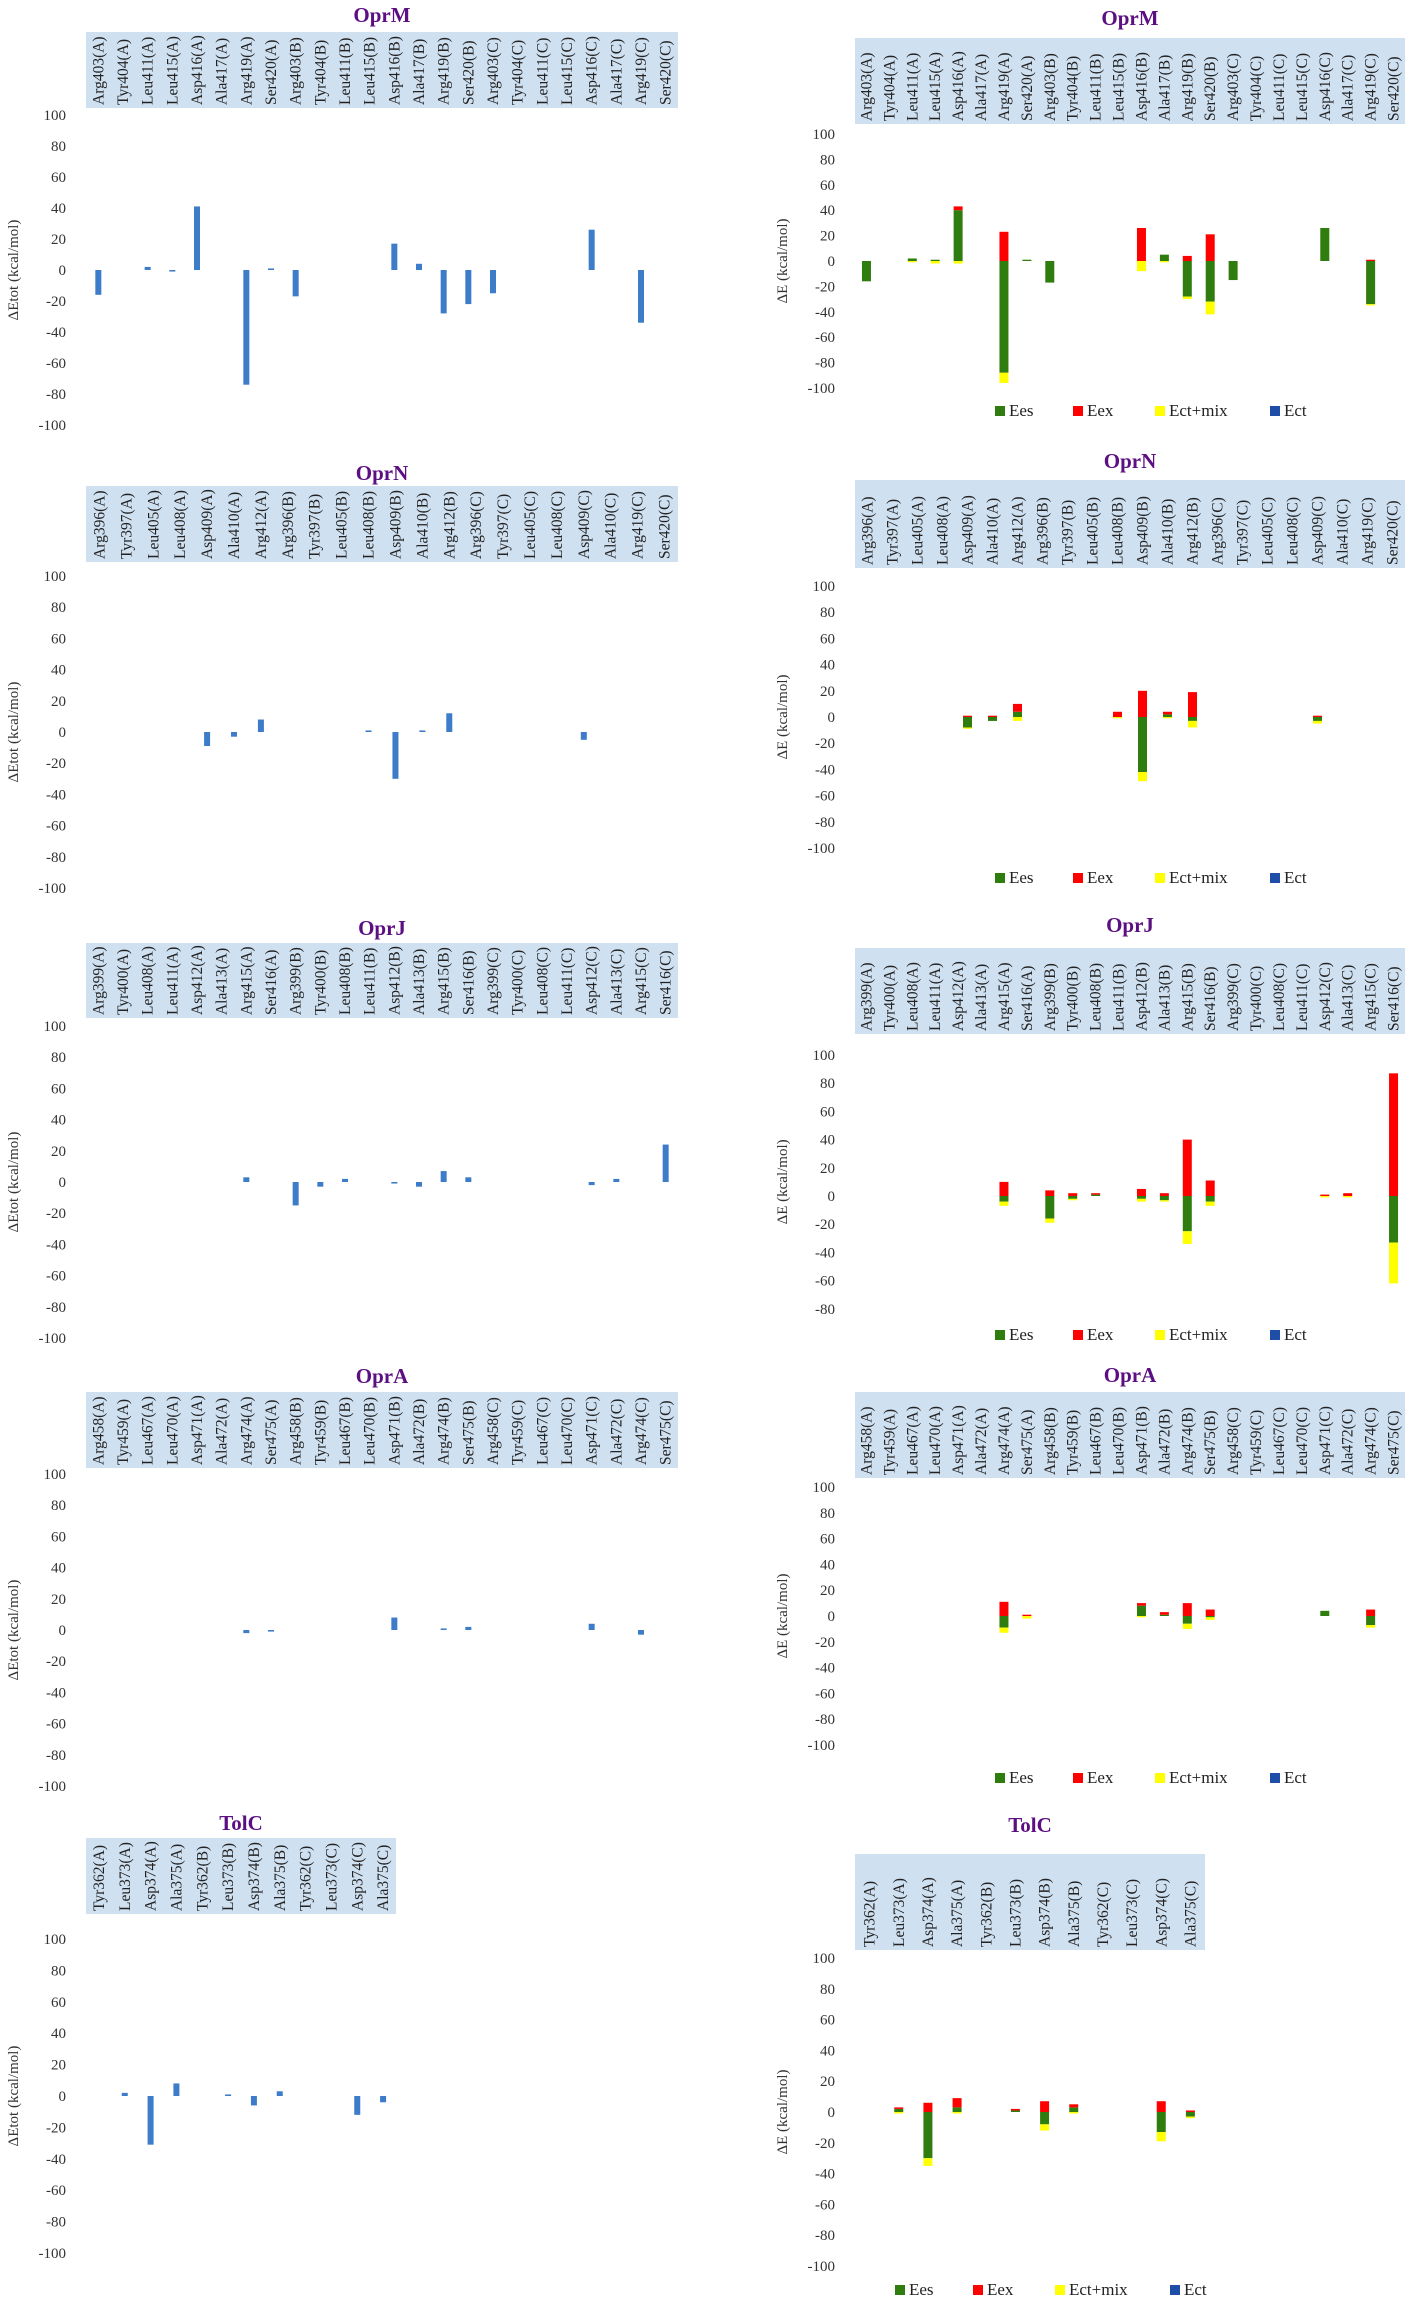  What do you see at coordinates (567, 71) in the screenshot?
I see `oprm-tot-tick-label: Leu415(C)` at bounding box center [567, 71].